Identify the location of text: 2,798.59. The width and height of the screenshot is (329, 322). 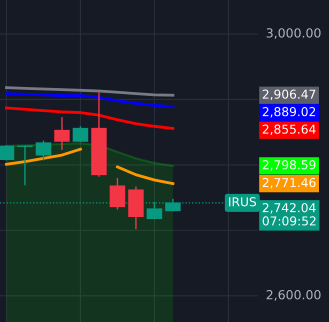
(289, 165).